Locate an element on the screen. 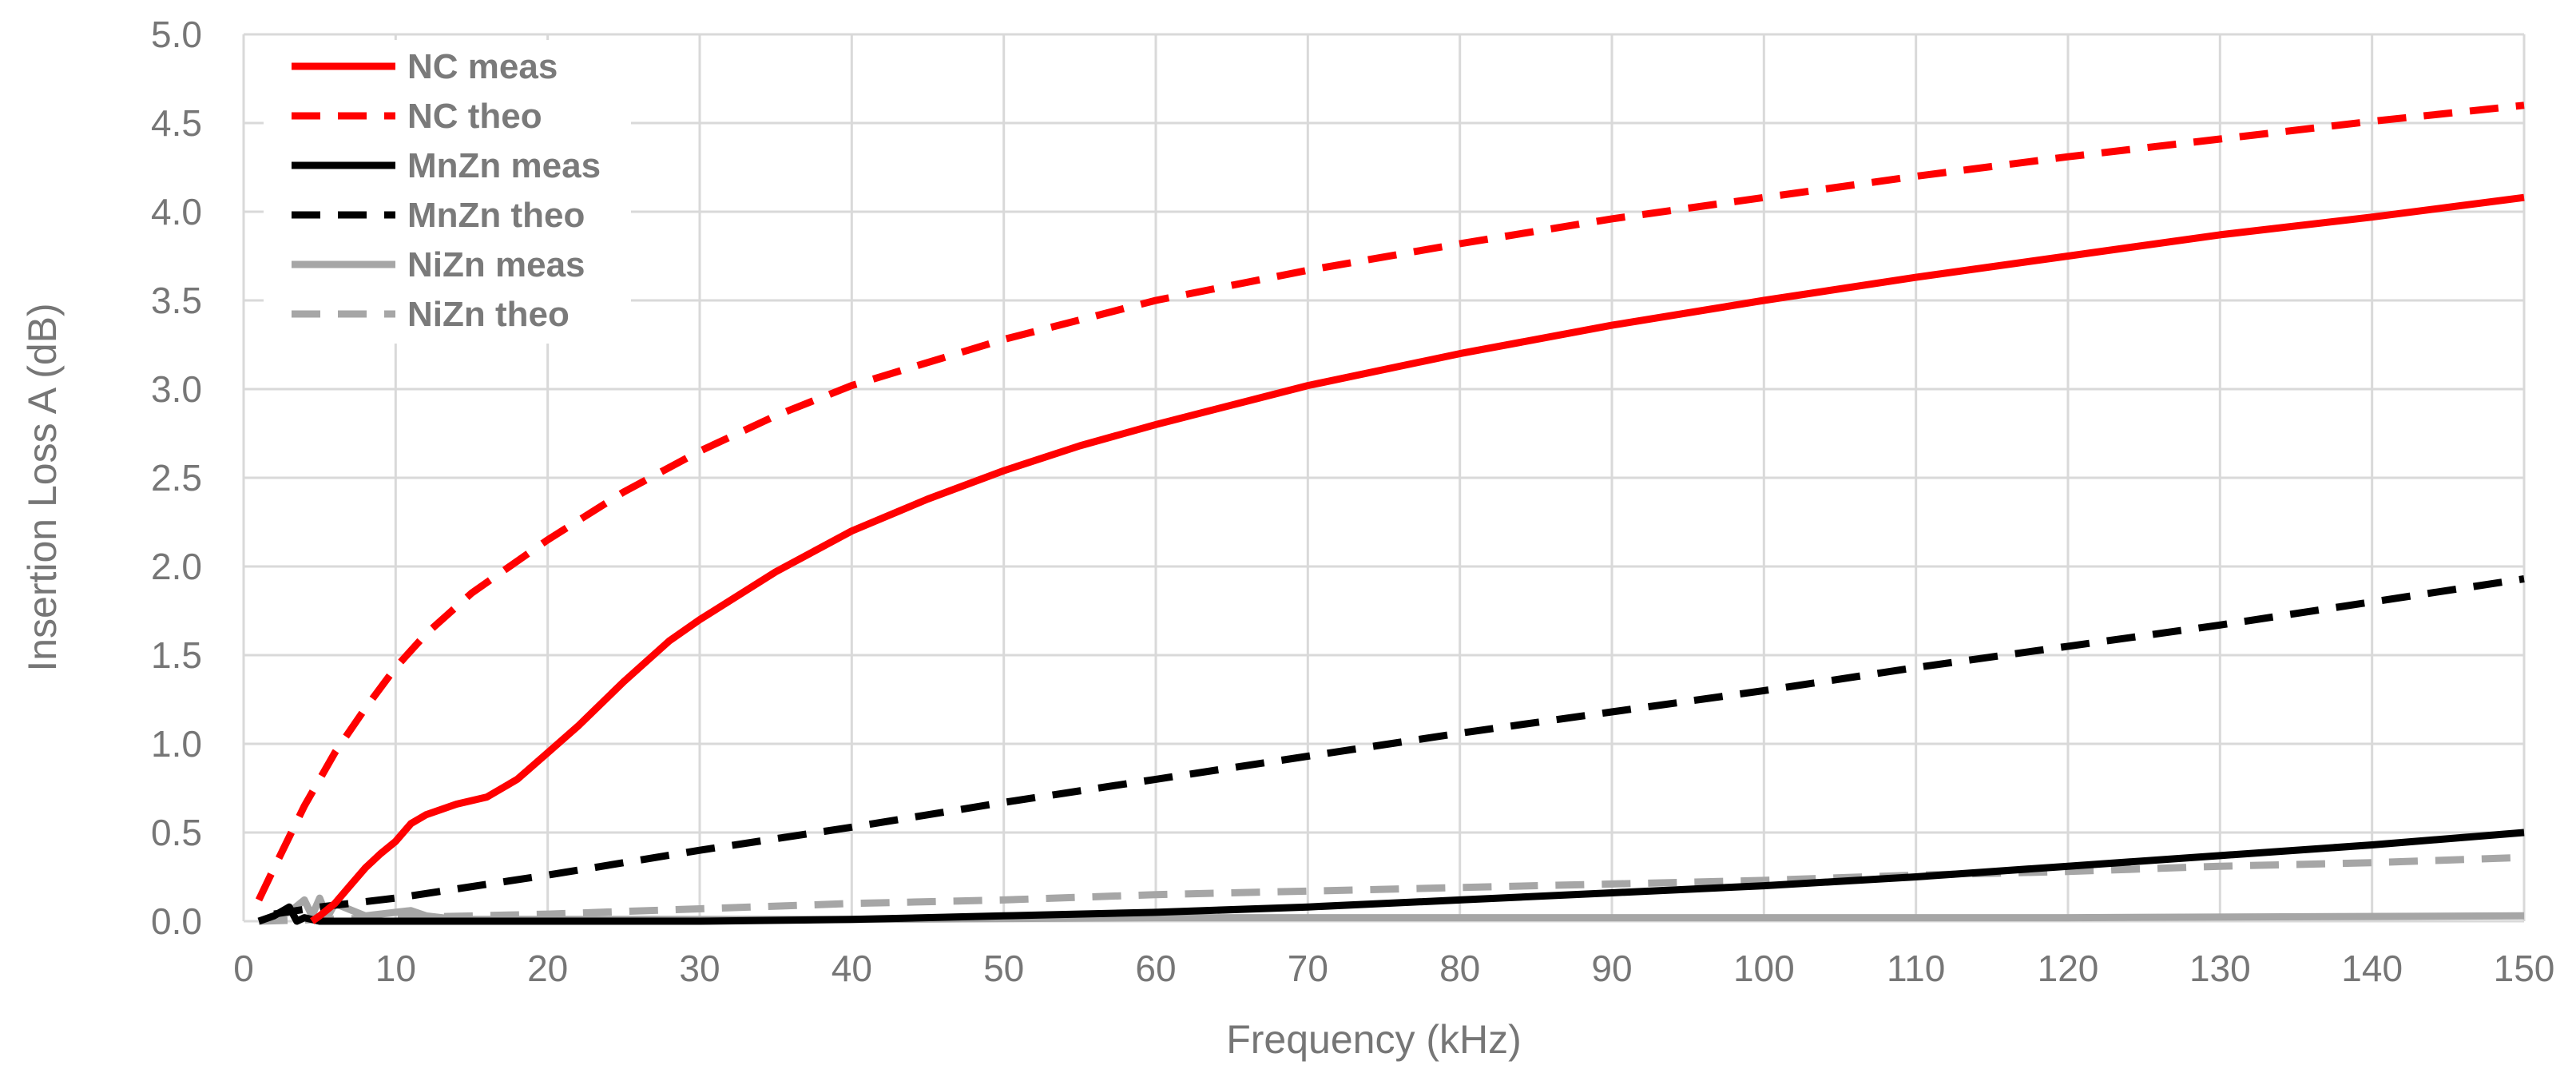 This screenshot has width=2576, height=1081. x-tick-label: 70 is located at coordinates (1308, 968).